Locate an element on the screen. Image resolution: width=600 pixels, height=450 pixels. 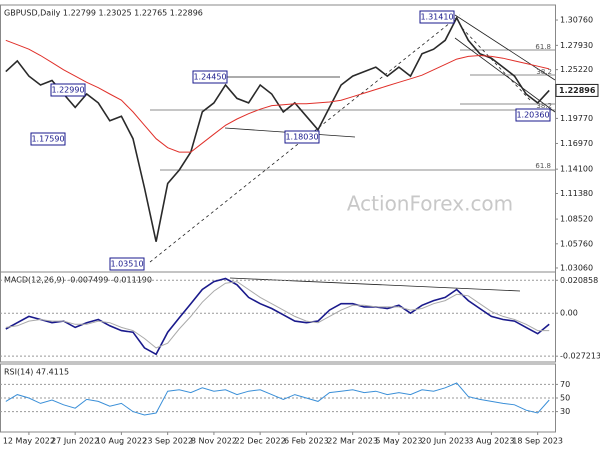
x-tick-label: 18 Sep 2023 is located at coordinates (537, 441).